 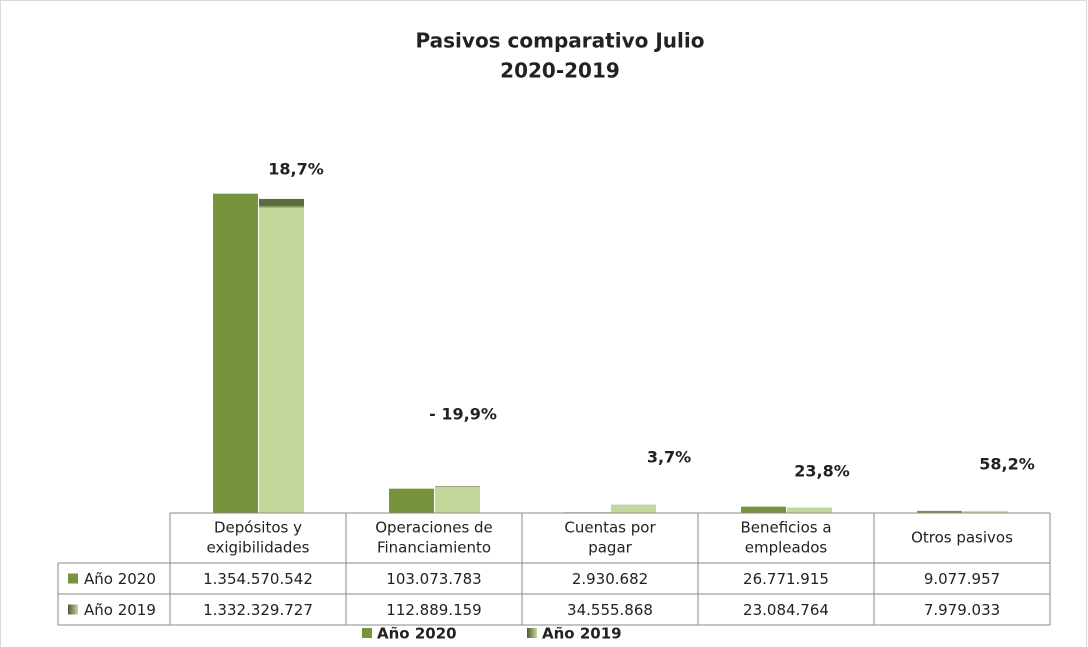 I want to click on x-tick-label: Financiamiento, so click(x=434, y=548).